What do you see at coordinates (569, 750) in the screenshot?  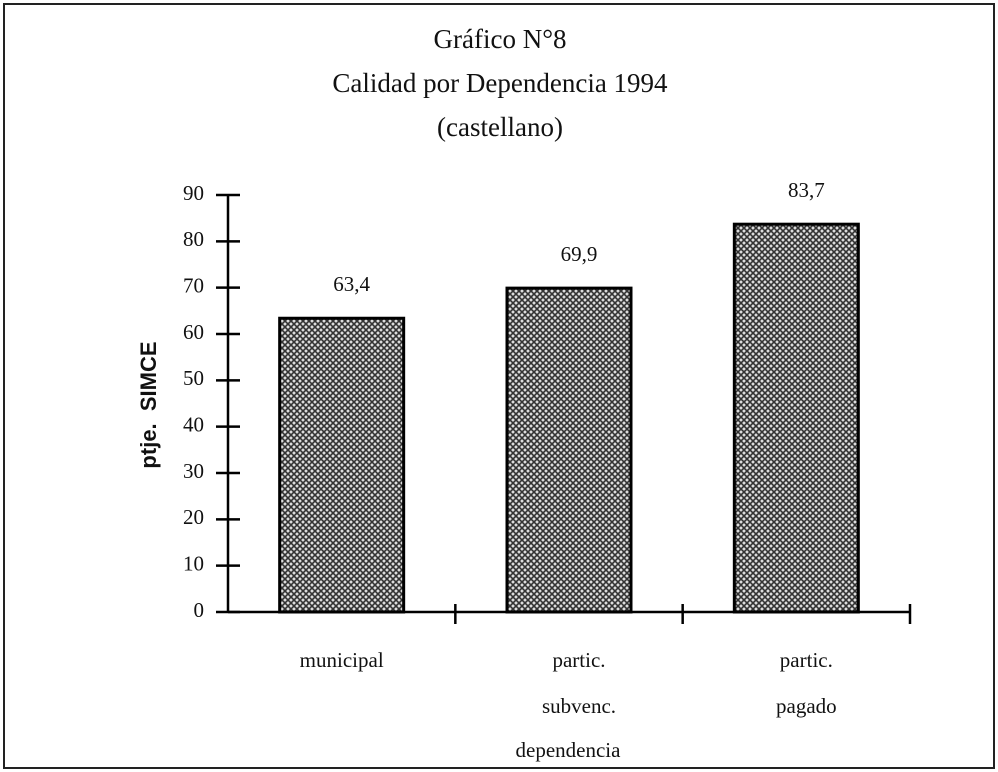 I see `x-axis-label: dependencia` at bounding box center [569, 750].